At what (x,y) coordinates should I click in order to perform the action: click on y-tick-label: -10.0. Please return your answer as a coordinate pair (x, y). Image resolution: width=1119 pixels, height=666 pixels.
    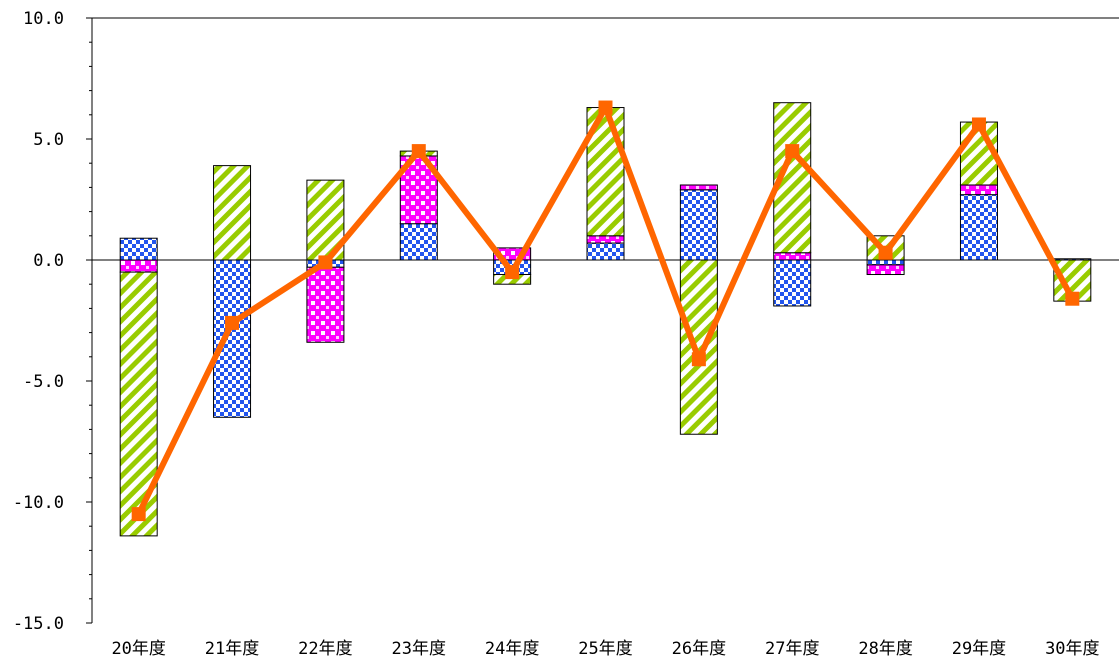
    Looking at the image, I should click on (38, 503).